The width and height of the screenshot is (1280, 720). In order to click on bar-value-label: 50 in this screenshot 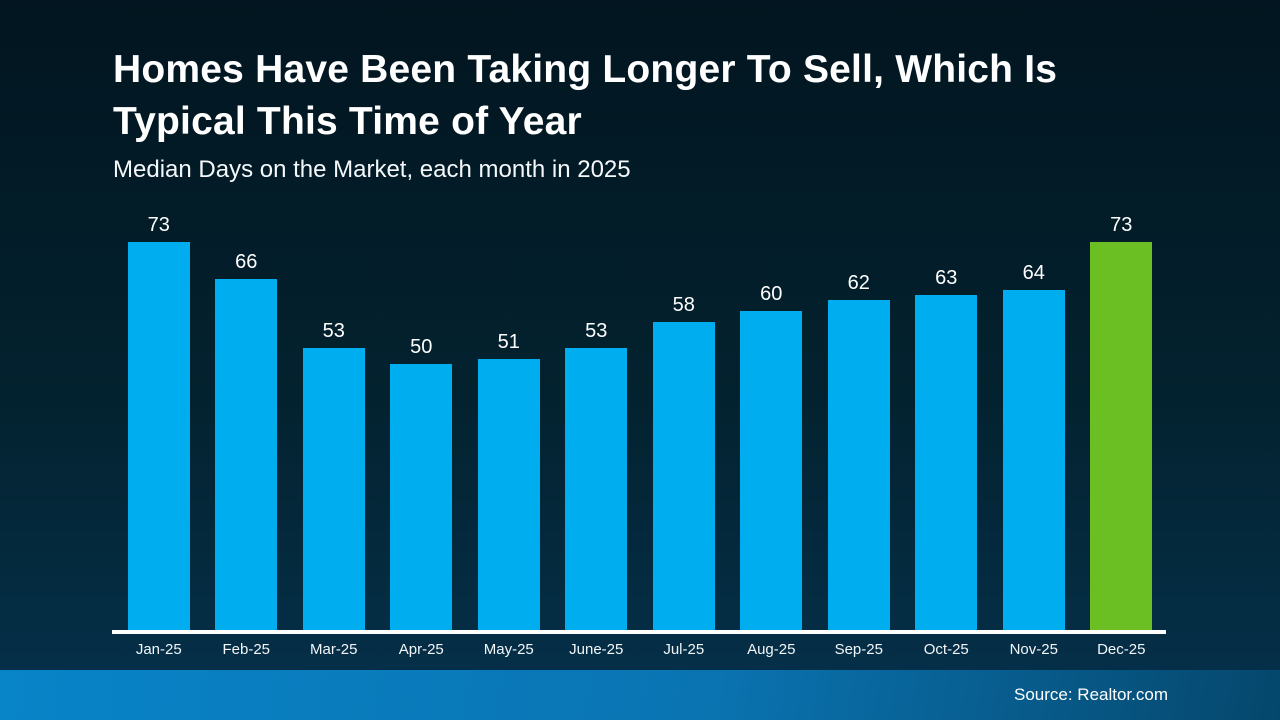, I will do `click(421, 347)`.